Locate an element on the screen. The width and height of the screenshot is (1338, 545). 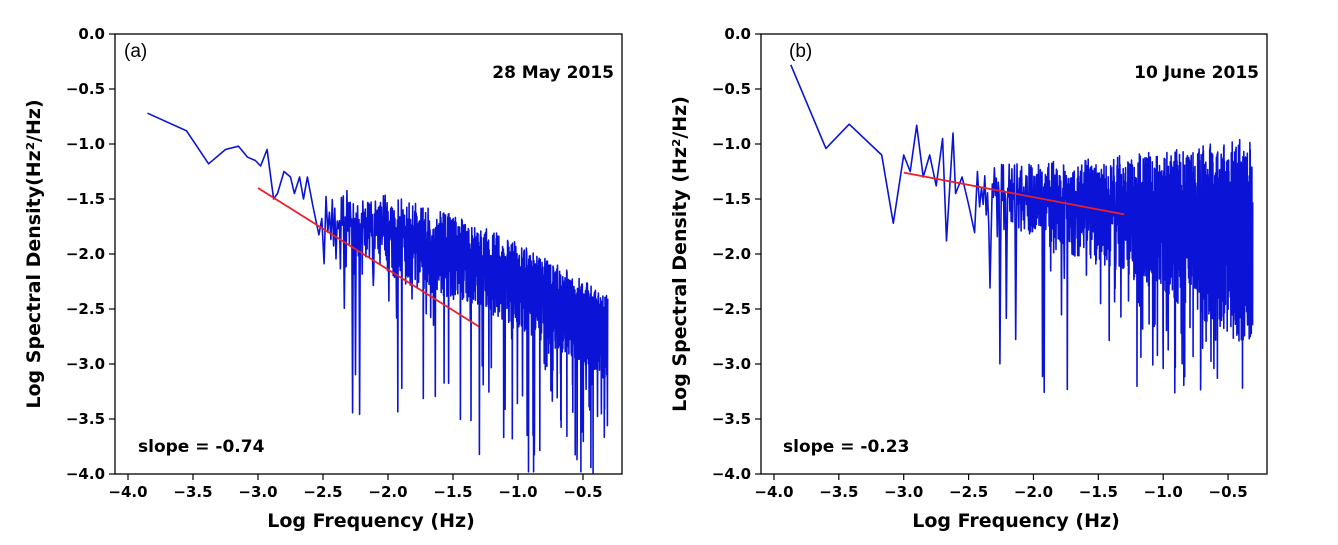
panel-label: (a) is located at coordinates (135, 51).